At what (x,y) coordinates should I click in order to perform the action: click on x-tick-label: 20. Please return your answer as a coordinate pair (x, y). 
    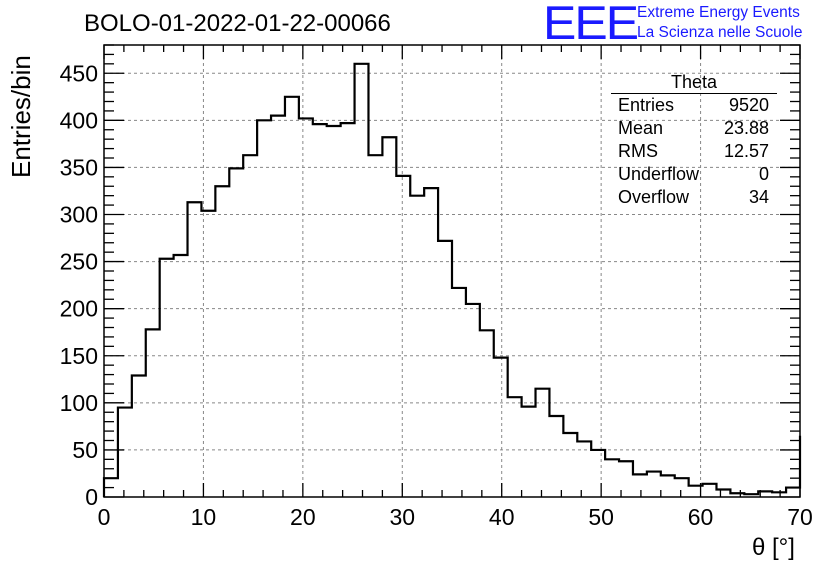
    Looking at the image, I should click on (303, 517).